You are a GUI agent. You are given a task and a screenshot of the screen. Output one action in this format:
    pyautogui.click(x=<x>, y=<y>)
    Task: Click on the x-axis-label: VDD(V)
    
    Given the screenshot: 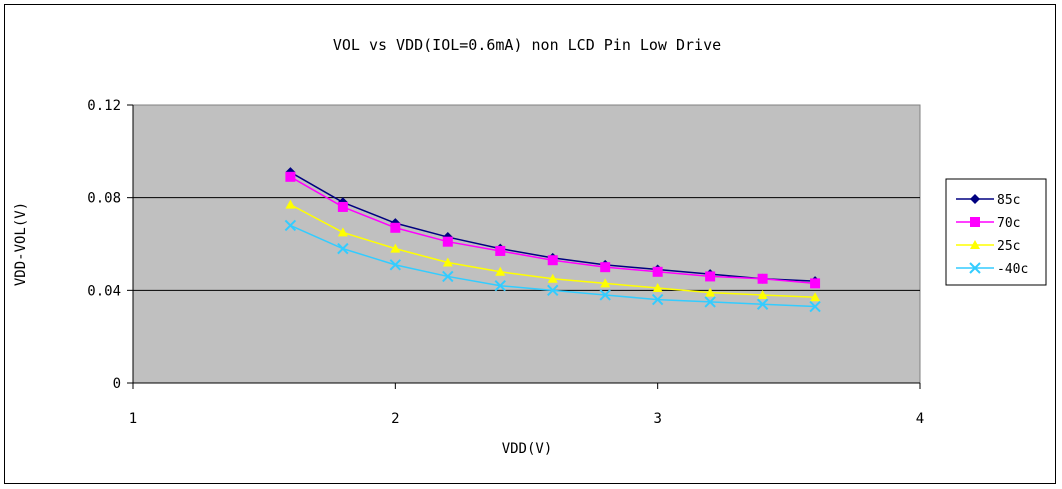 What is the action you would take?
    pyautogui.click(x=527, y=449)
    